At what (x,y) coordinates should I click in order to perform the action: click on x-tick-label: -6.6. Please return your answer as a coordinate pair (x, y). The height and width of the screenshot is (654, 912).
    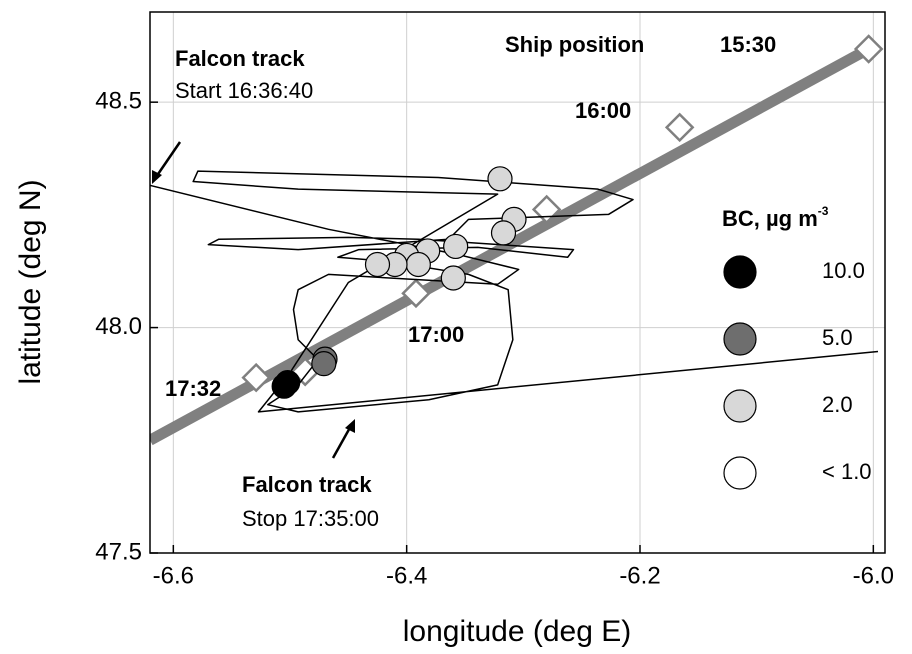
    Looking at the image, I should click on (173, 575).